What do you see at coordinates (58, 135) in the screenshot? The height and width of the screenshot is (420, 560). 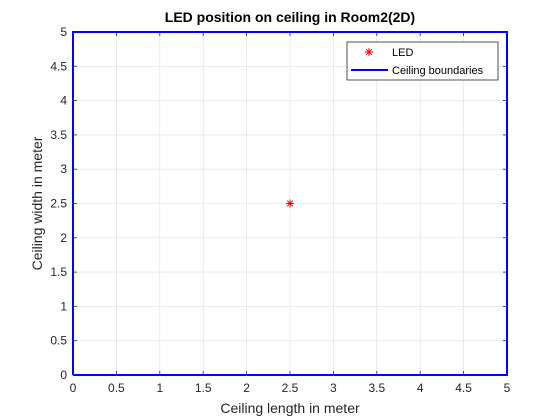 I see `y-tick-label: 3.5` at bounding box center [58, 135].